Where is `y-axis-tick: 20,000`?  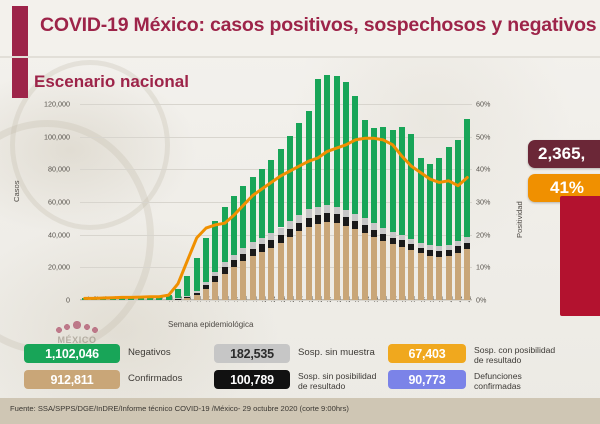
y-axis-tick: 20,000 is located at coordinates (59, 267).